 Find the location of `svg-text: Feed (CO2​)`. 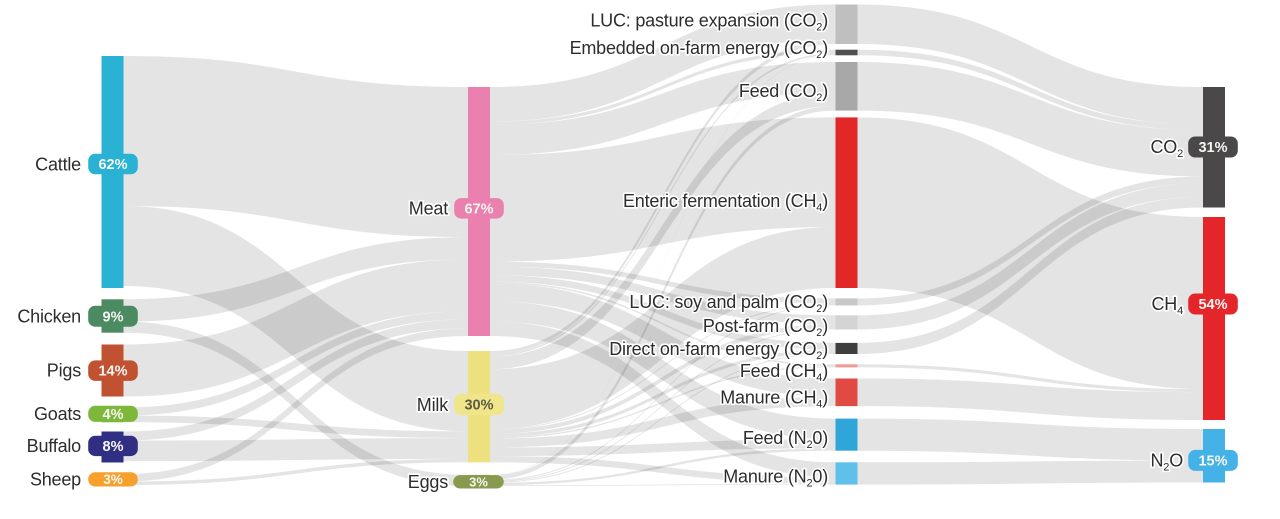

svg-text: Feed (CO2​) is located at coordinates (783, 92).